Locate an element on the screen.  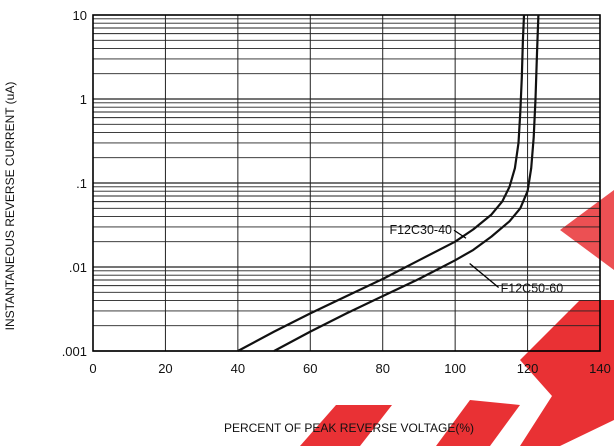
y-tick-label: 1 is located at coordinates (83, 99).